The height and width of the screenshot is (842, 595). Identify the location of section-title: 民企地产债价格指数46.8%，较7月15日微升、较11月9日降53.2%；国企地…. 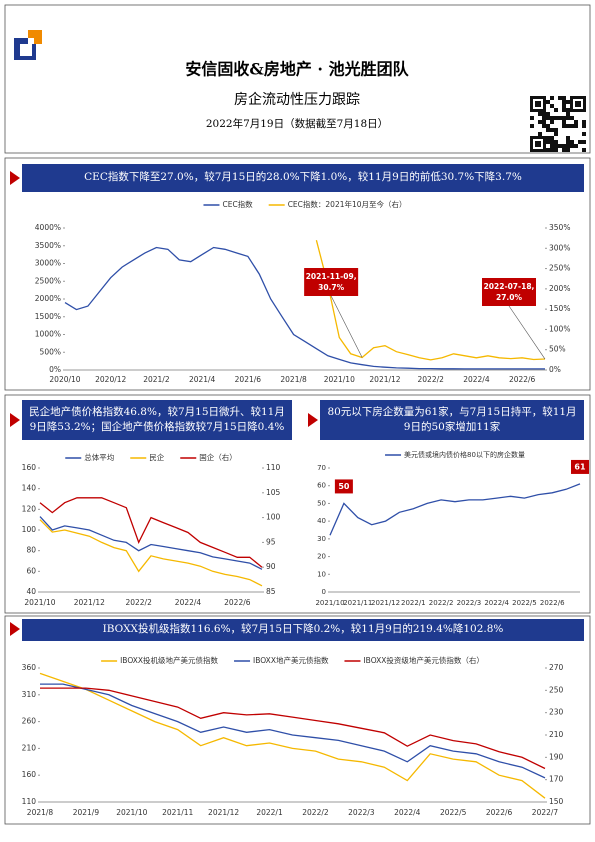
(157, 420).